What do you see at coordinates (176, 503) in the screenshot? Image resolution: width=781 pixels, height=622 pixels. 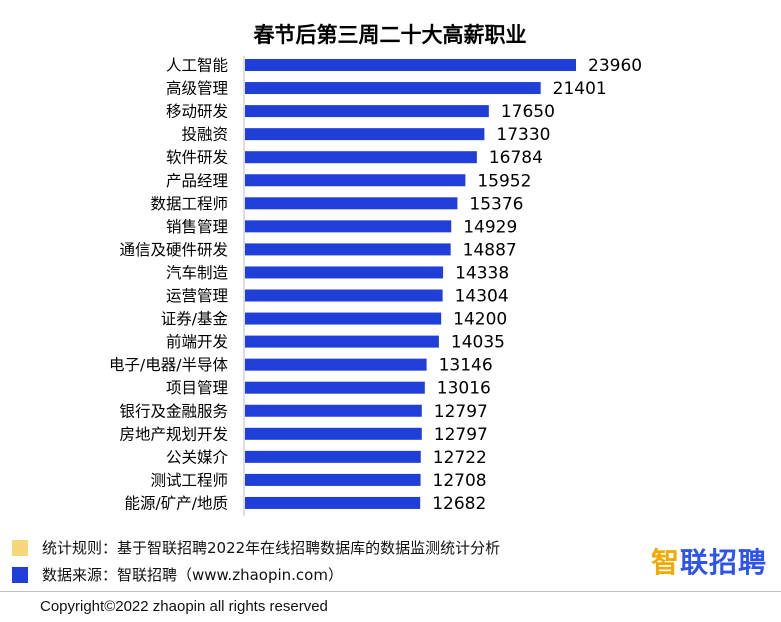 I see `category-label: 能源/矿产/地质` at bounding box center [176, 503].